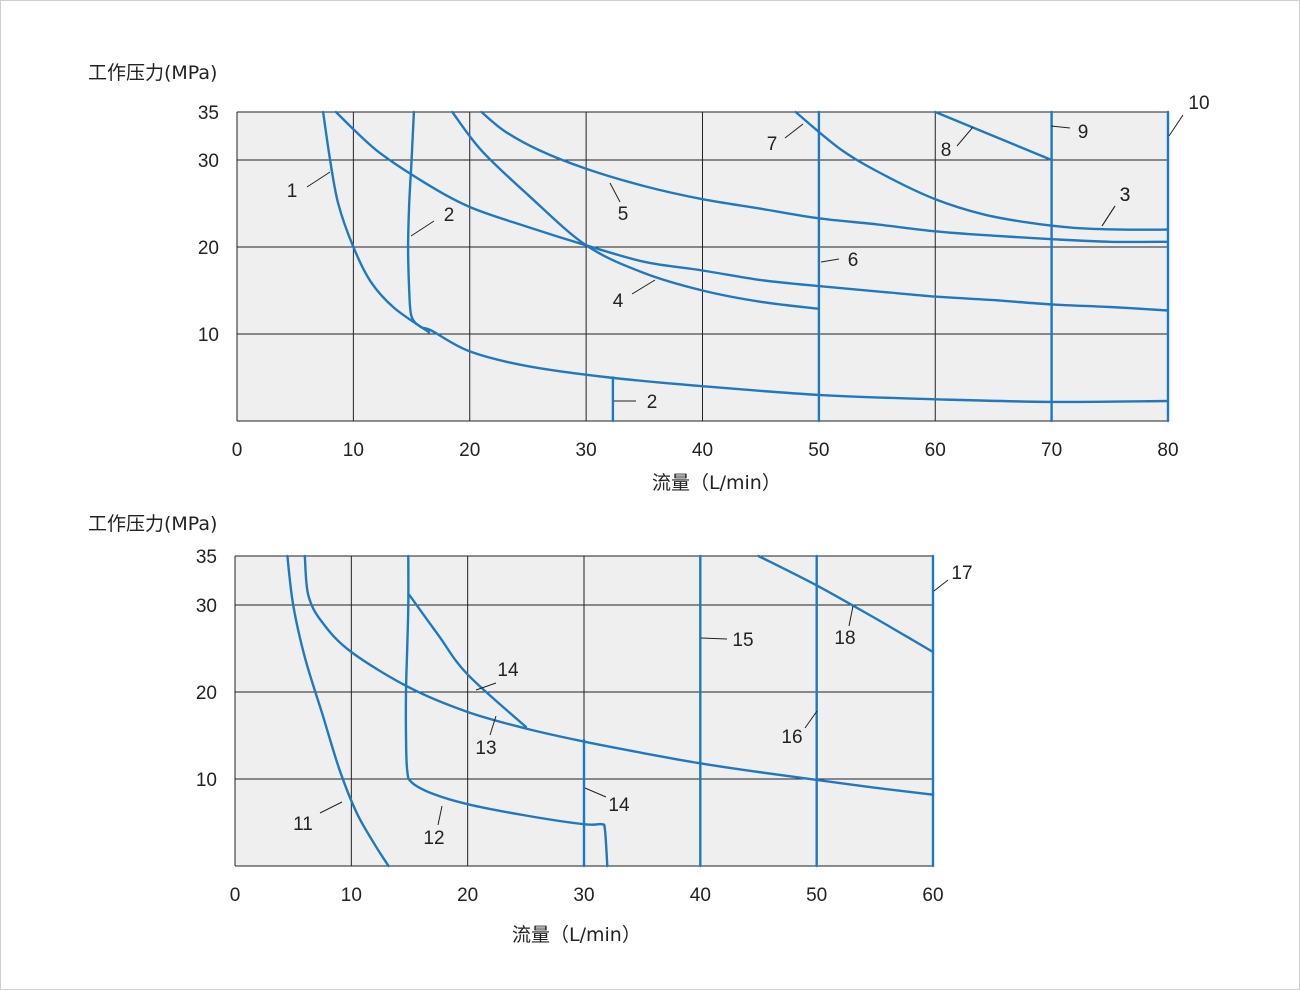 The width and height of the screenshot is (1300, 990). Describe the element at coordinates (467, 895) in the screenshot. I see `chart-2-x-tick-label: 20` at that location.